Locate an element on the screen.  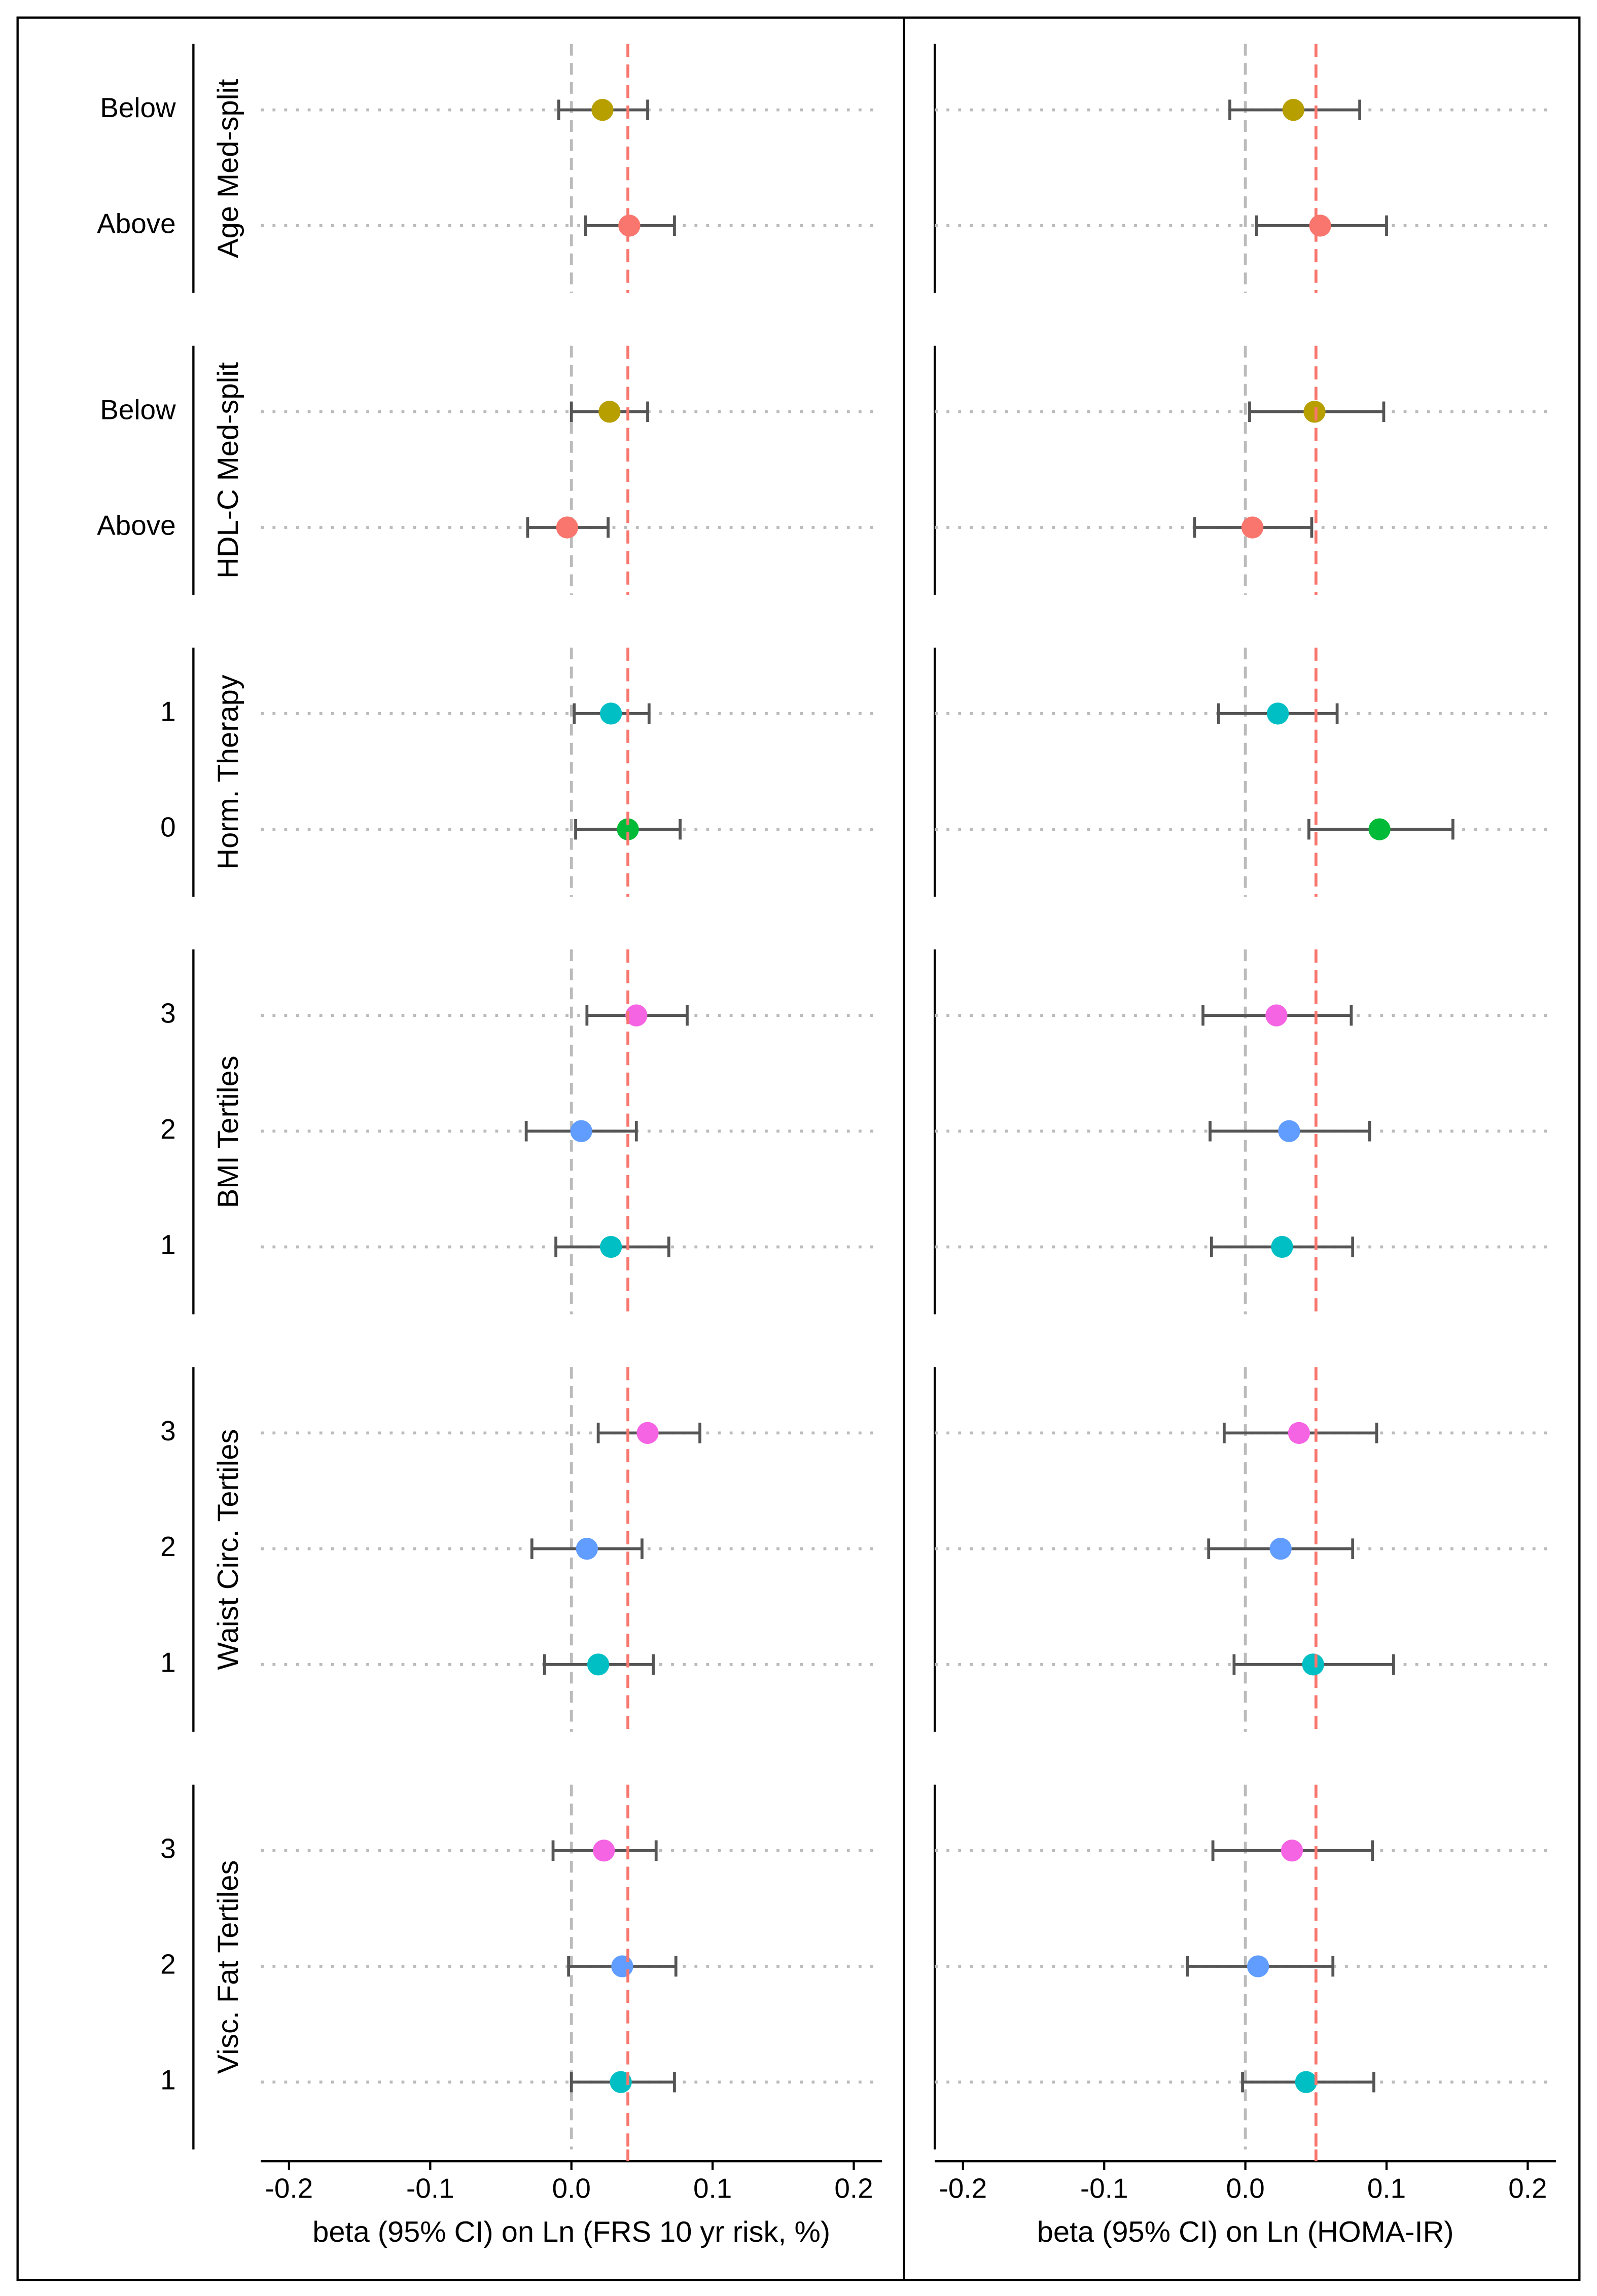
group-label: HDL-C Med-split is located at coordinates (228, 470).